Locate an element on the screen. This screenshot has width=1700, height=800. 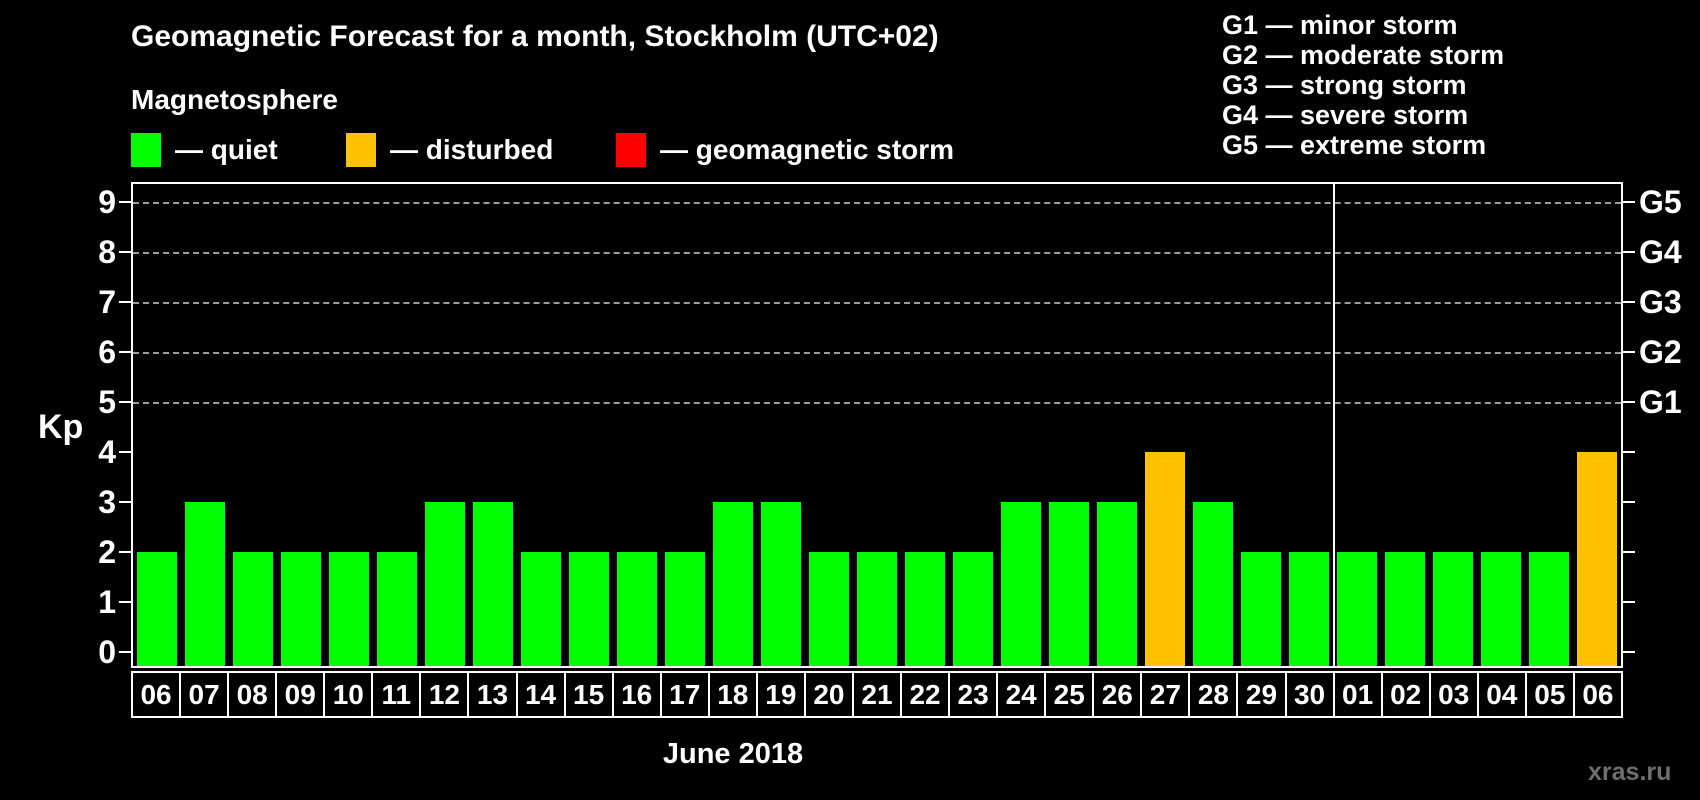
day-label-15: 15 is located at coordinates (590, 694).